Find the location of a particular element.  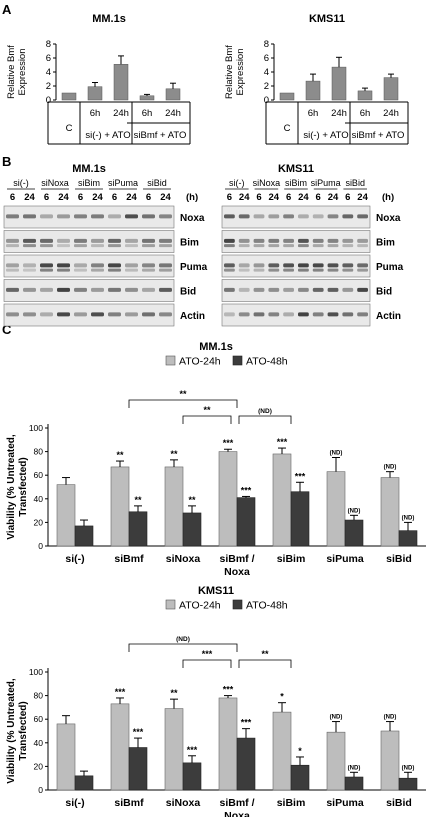

panel-label-c: C is located at coordinates (7, 329).